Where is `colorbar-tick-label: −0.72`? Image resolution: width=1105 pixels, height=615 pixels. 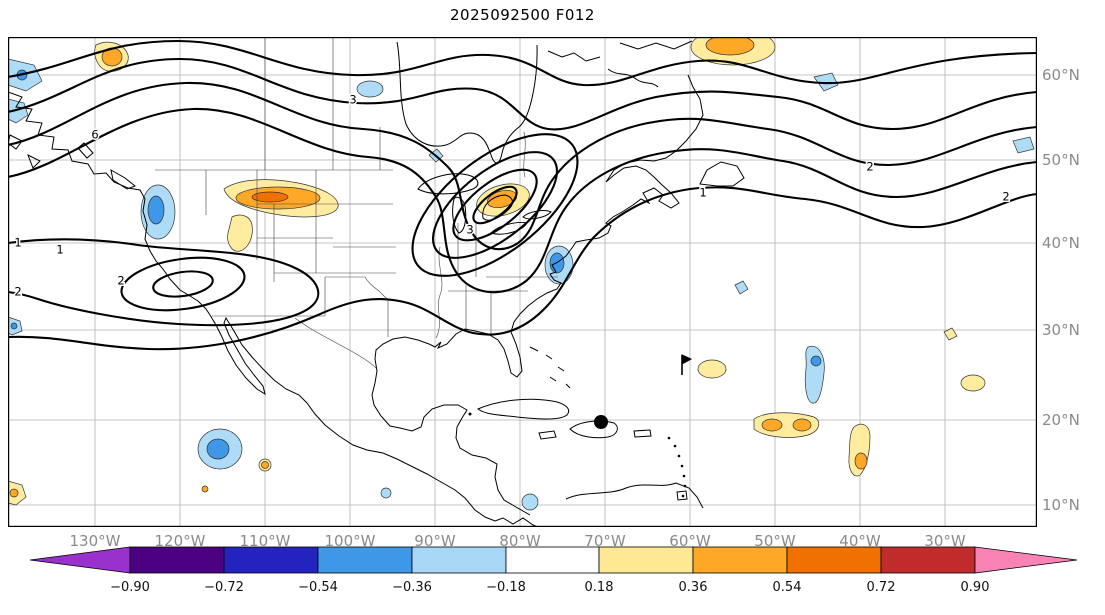 colorbar-tick-label: −0.72 is located at coordinates (224, 587).